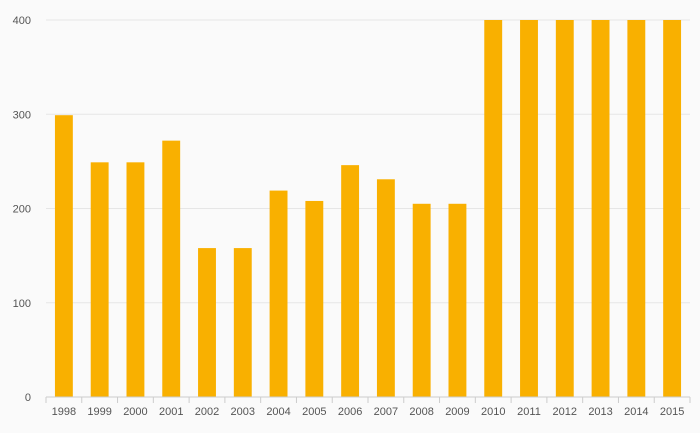  I want to click on y-axis-ticks: 0 100 200 300 400, so click(22, 209).